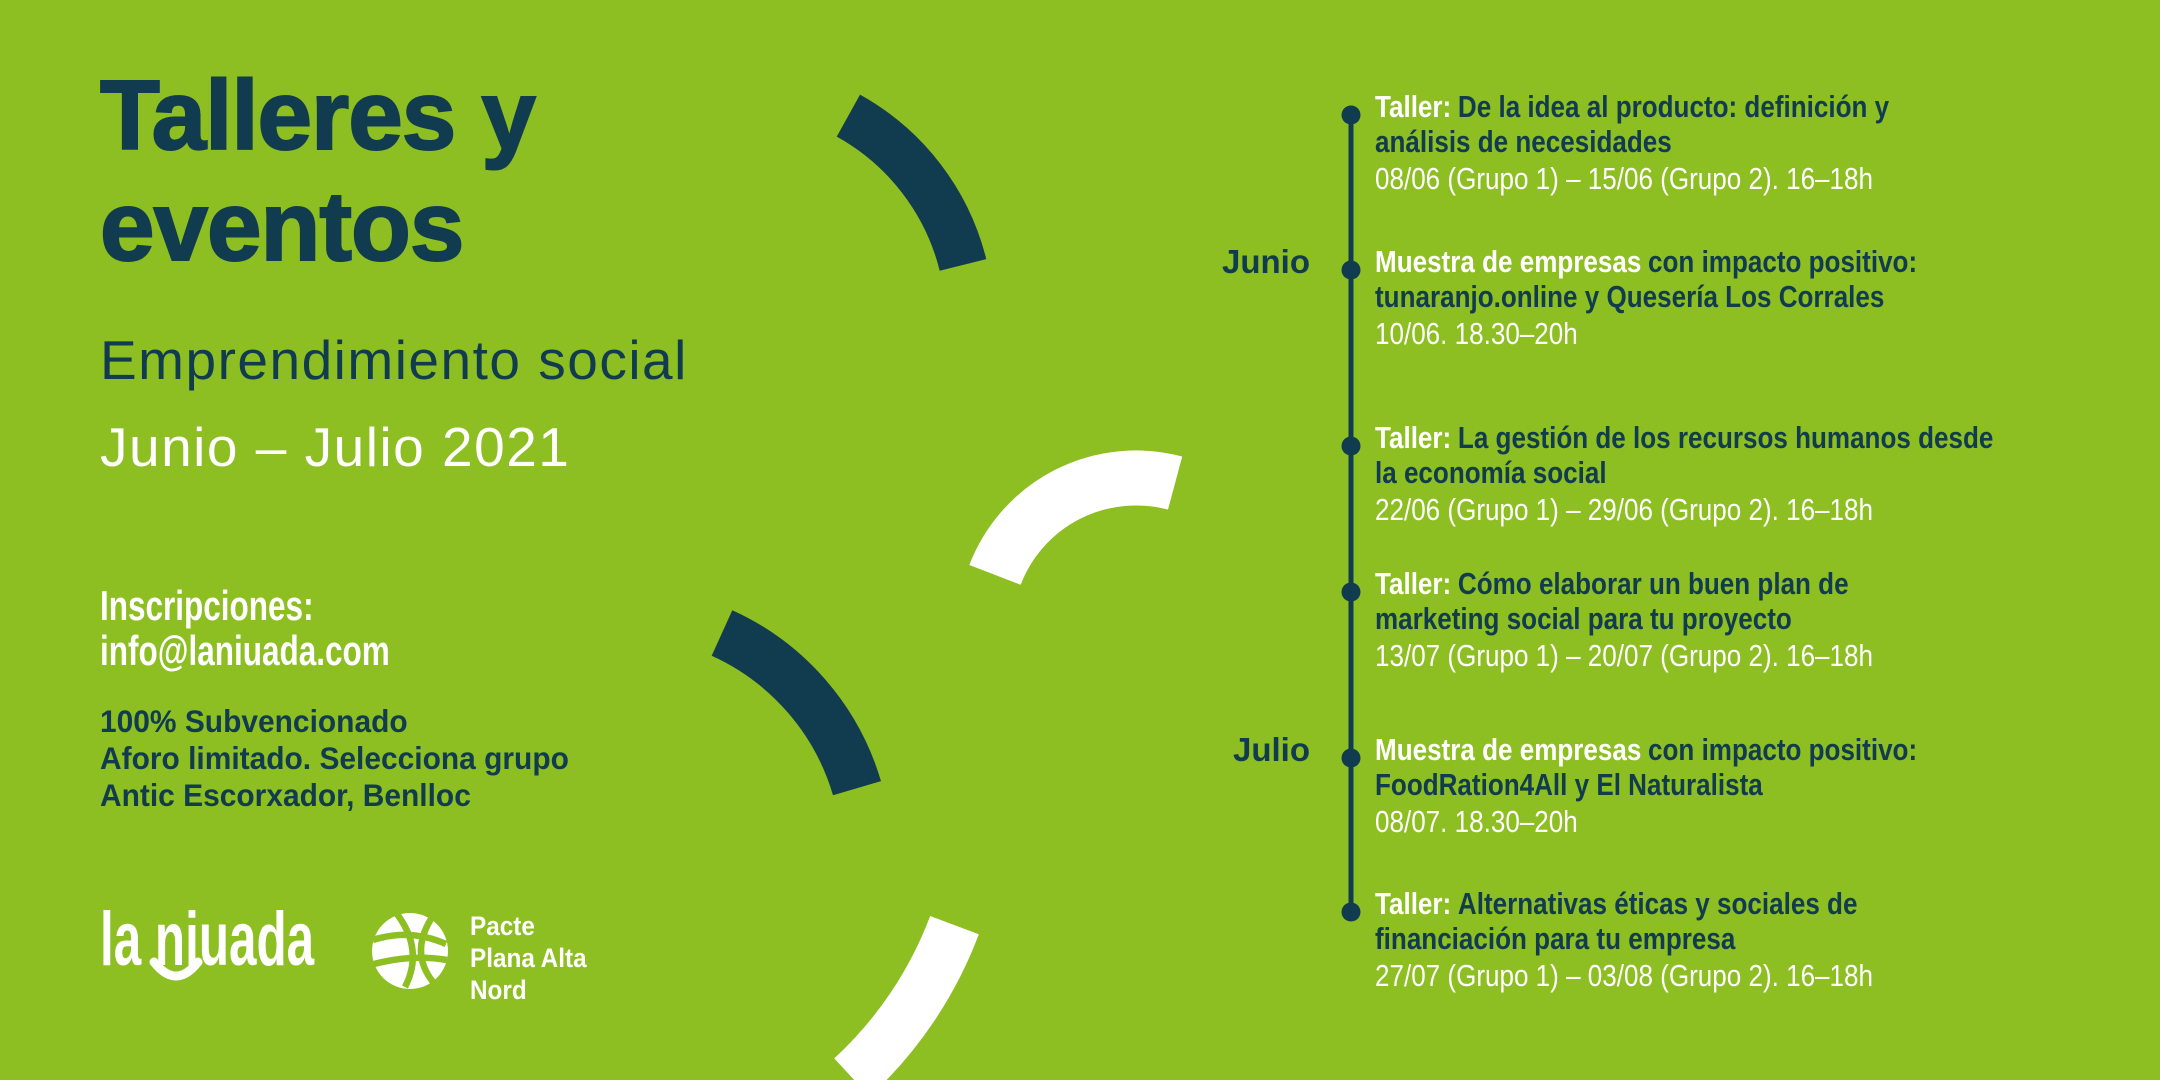 The width and height of the screenshot is (2160, 1080). I want to click on event-title: Cómo elaborar un buen plan de, so click(1653, 583).